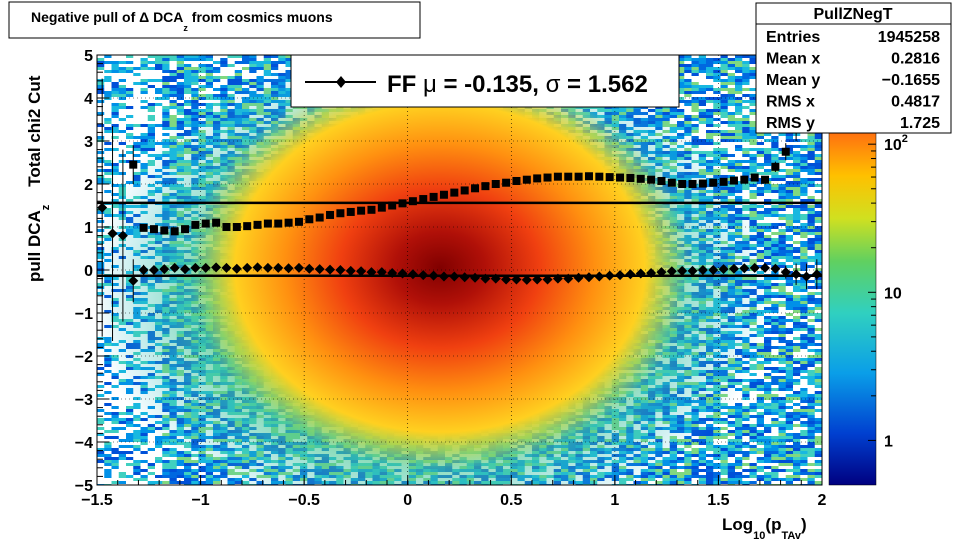 This screenshot has height=544, width=970. Describe the element at coordinates (852, 14) in the screenshot. I see `stats-name: PullZNegT` at that location.